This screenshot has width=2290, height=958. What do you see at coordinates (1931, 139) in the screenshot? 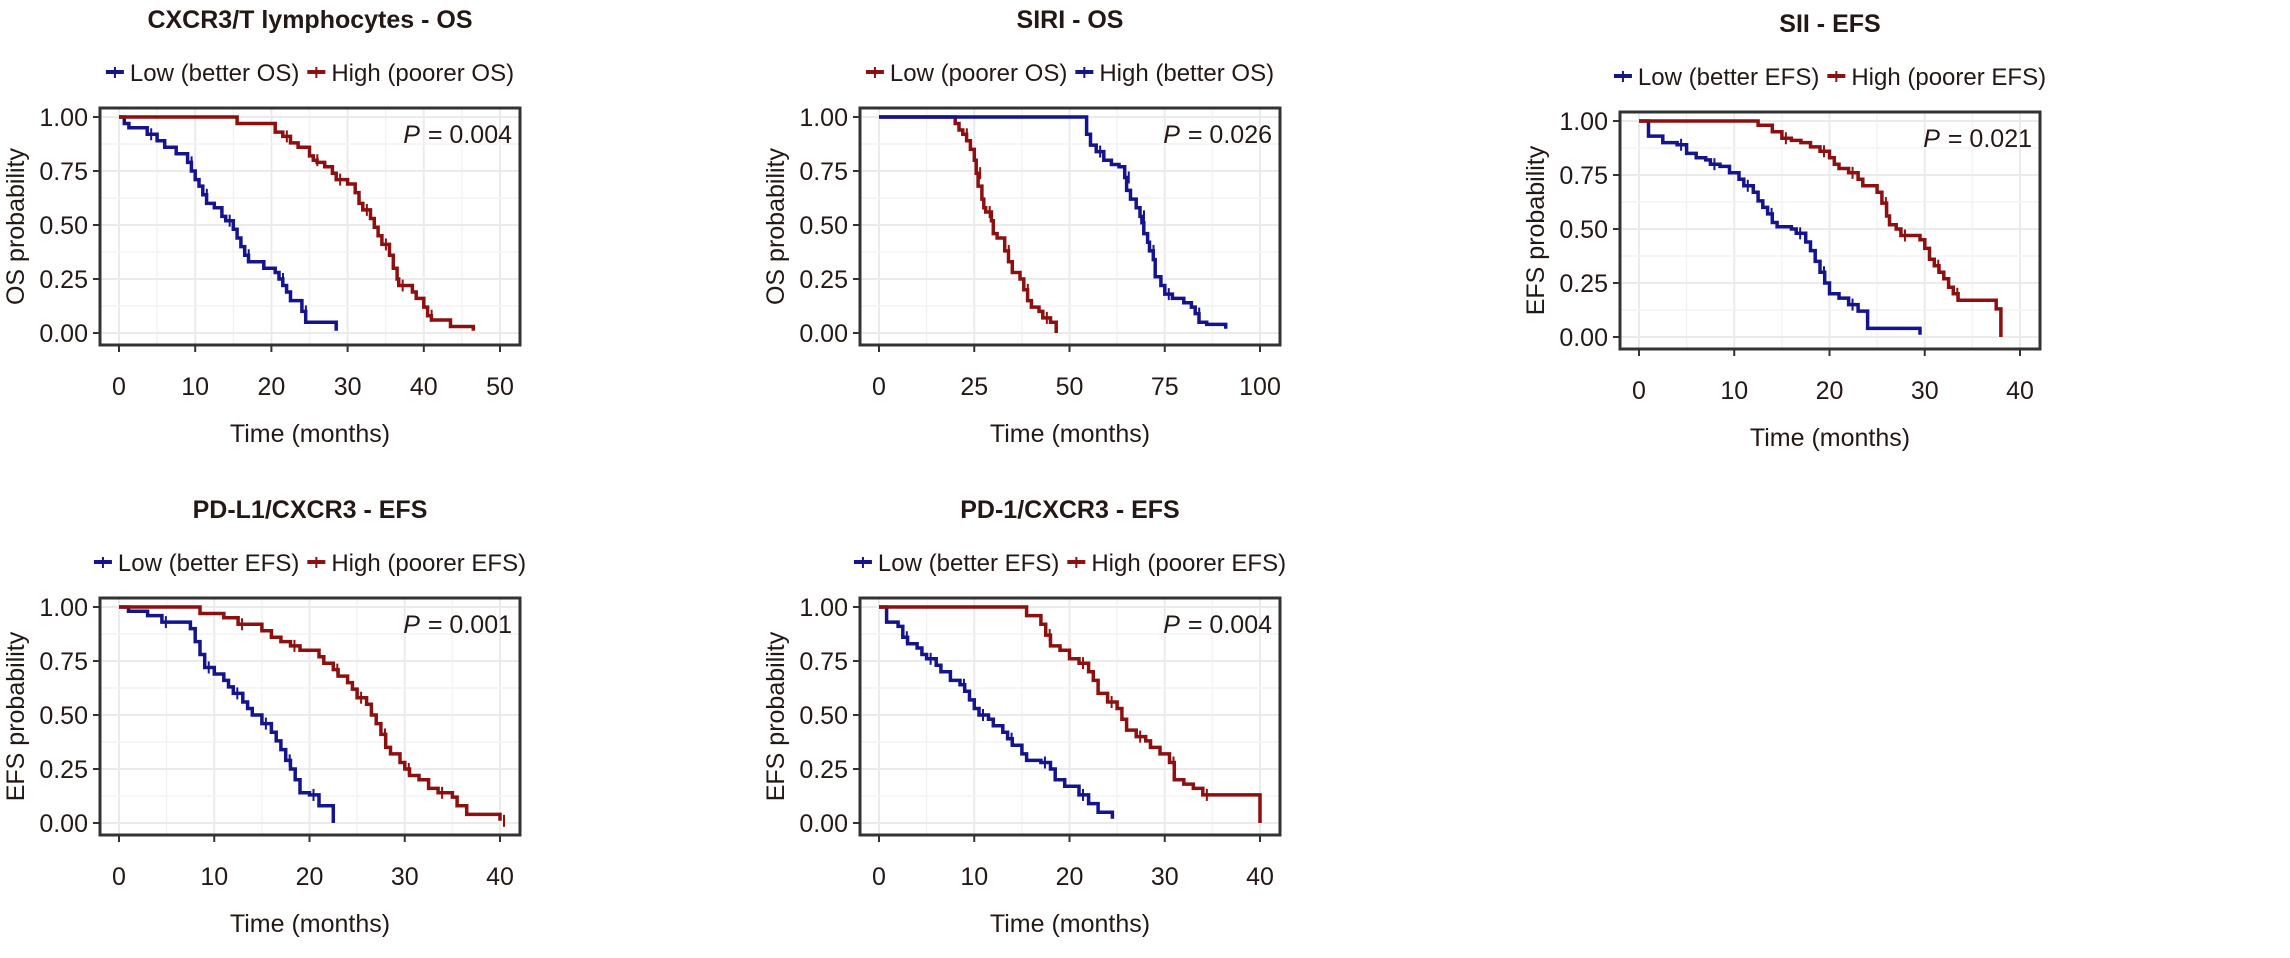
I see `p-symbol: P` at bounding box center [1931, 139].